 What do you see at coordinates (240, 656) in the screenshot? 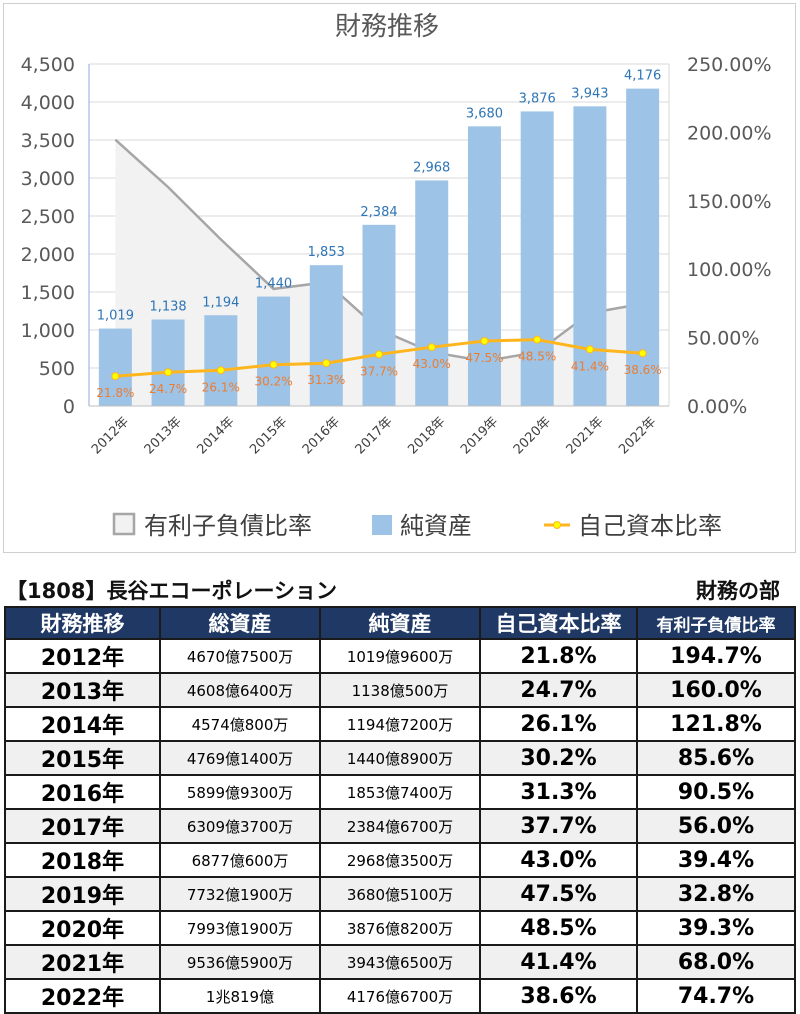
I see `cell-total-assets: 4670億7500万` at bounding box center [240, 656].